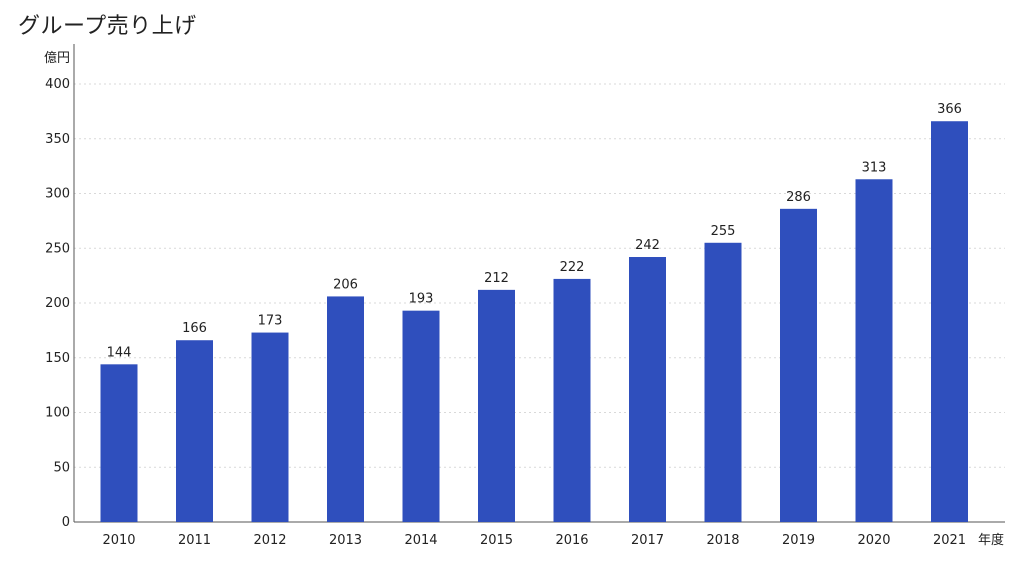 The height and width of the screenshot is (571, 1024). Describe the element at coordinates (61, 467) in the screenshot. I see `y-tick-label: 50` at that location.